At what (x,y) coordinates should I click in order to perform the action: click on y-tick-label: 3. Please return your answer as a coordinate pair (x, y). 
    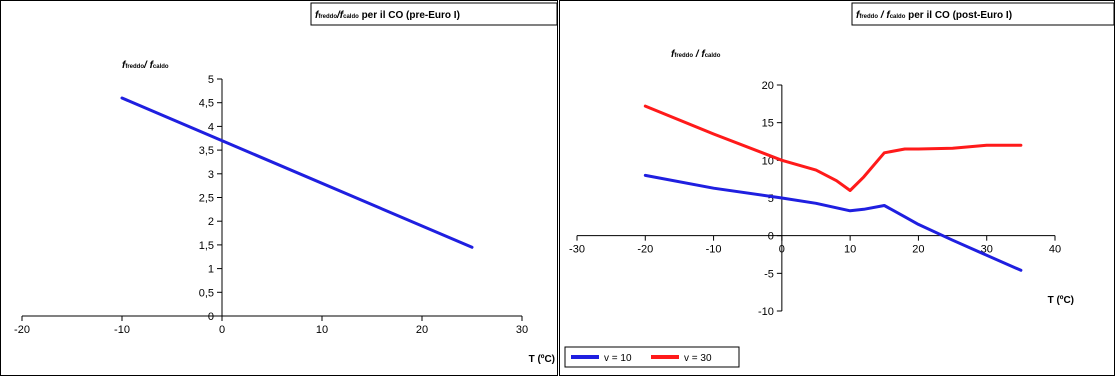
    Looking at the image, I should click on (211, 175).